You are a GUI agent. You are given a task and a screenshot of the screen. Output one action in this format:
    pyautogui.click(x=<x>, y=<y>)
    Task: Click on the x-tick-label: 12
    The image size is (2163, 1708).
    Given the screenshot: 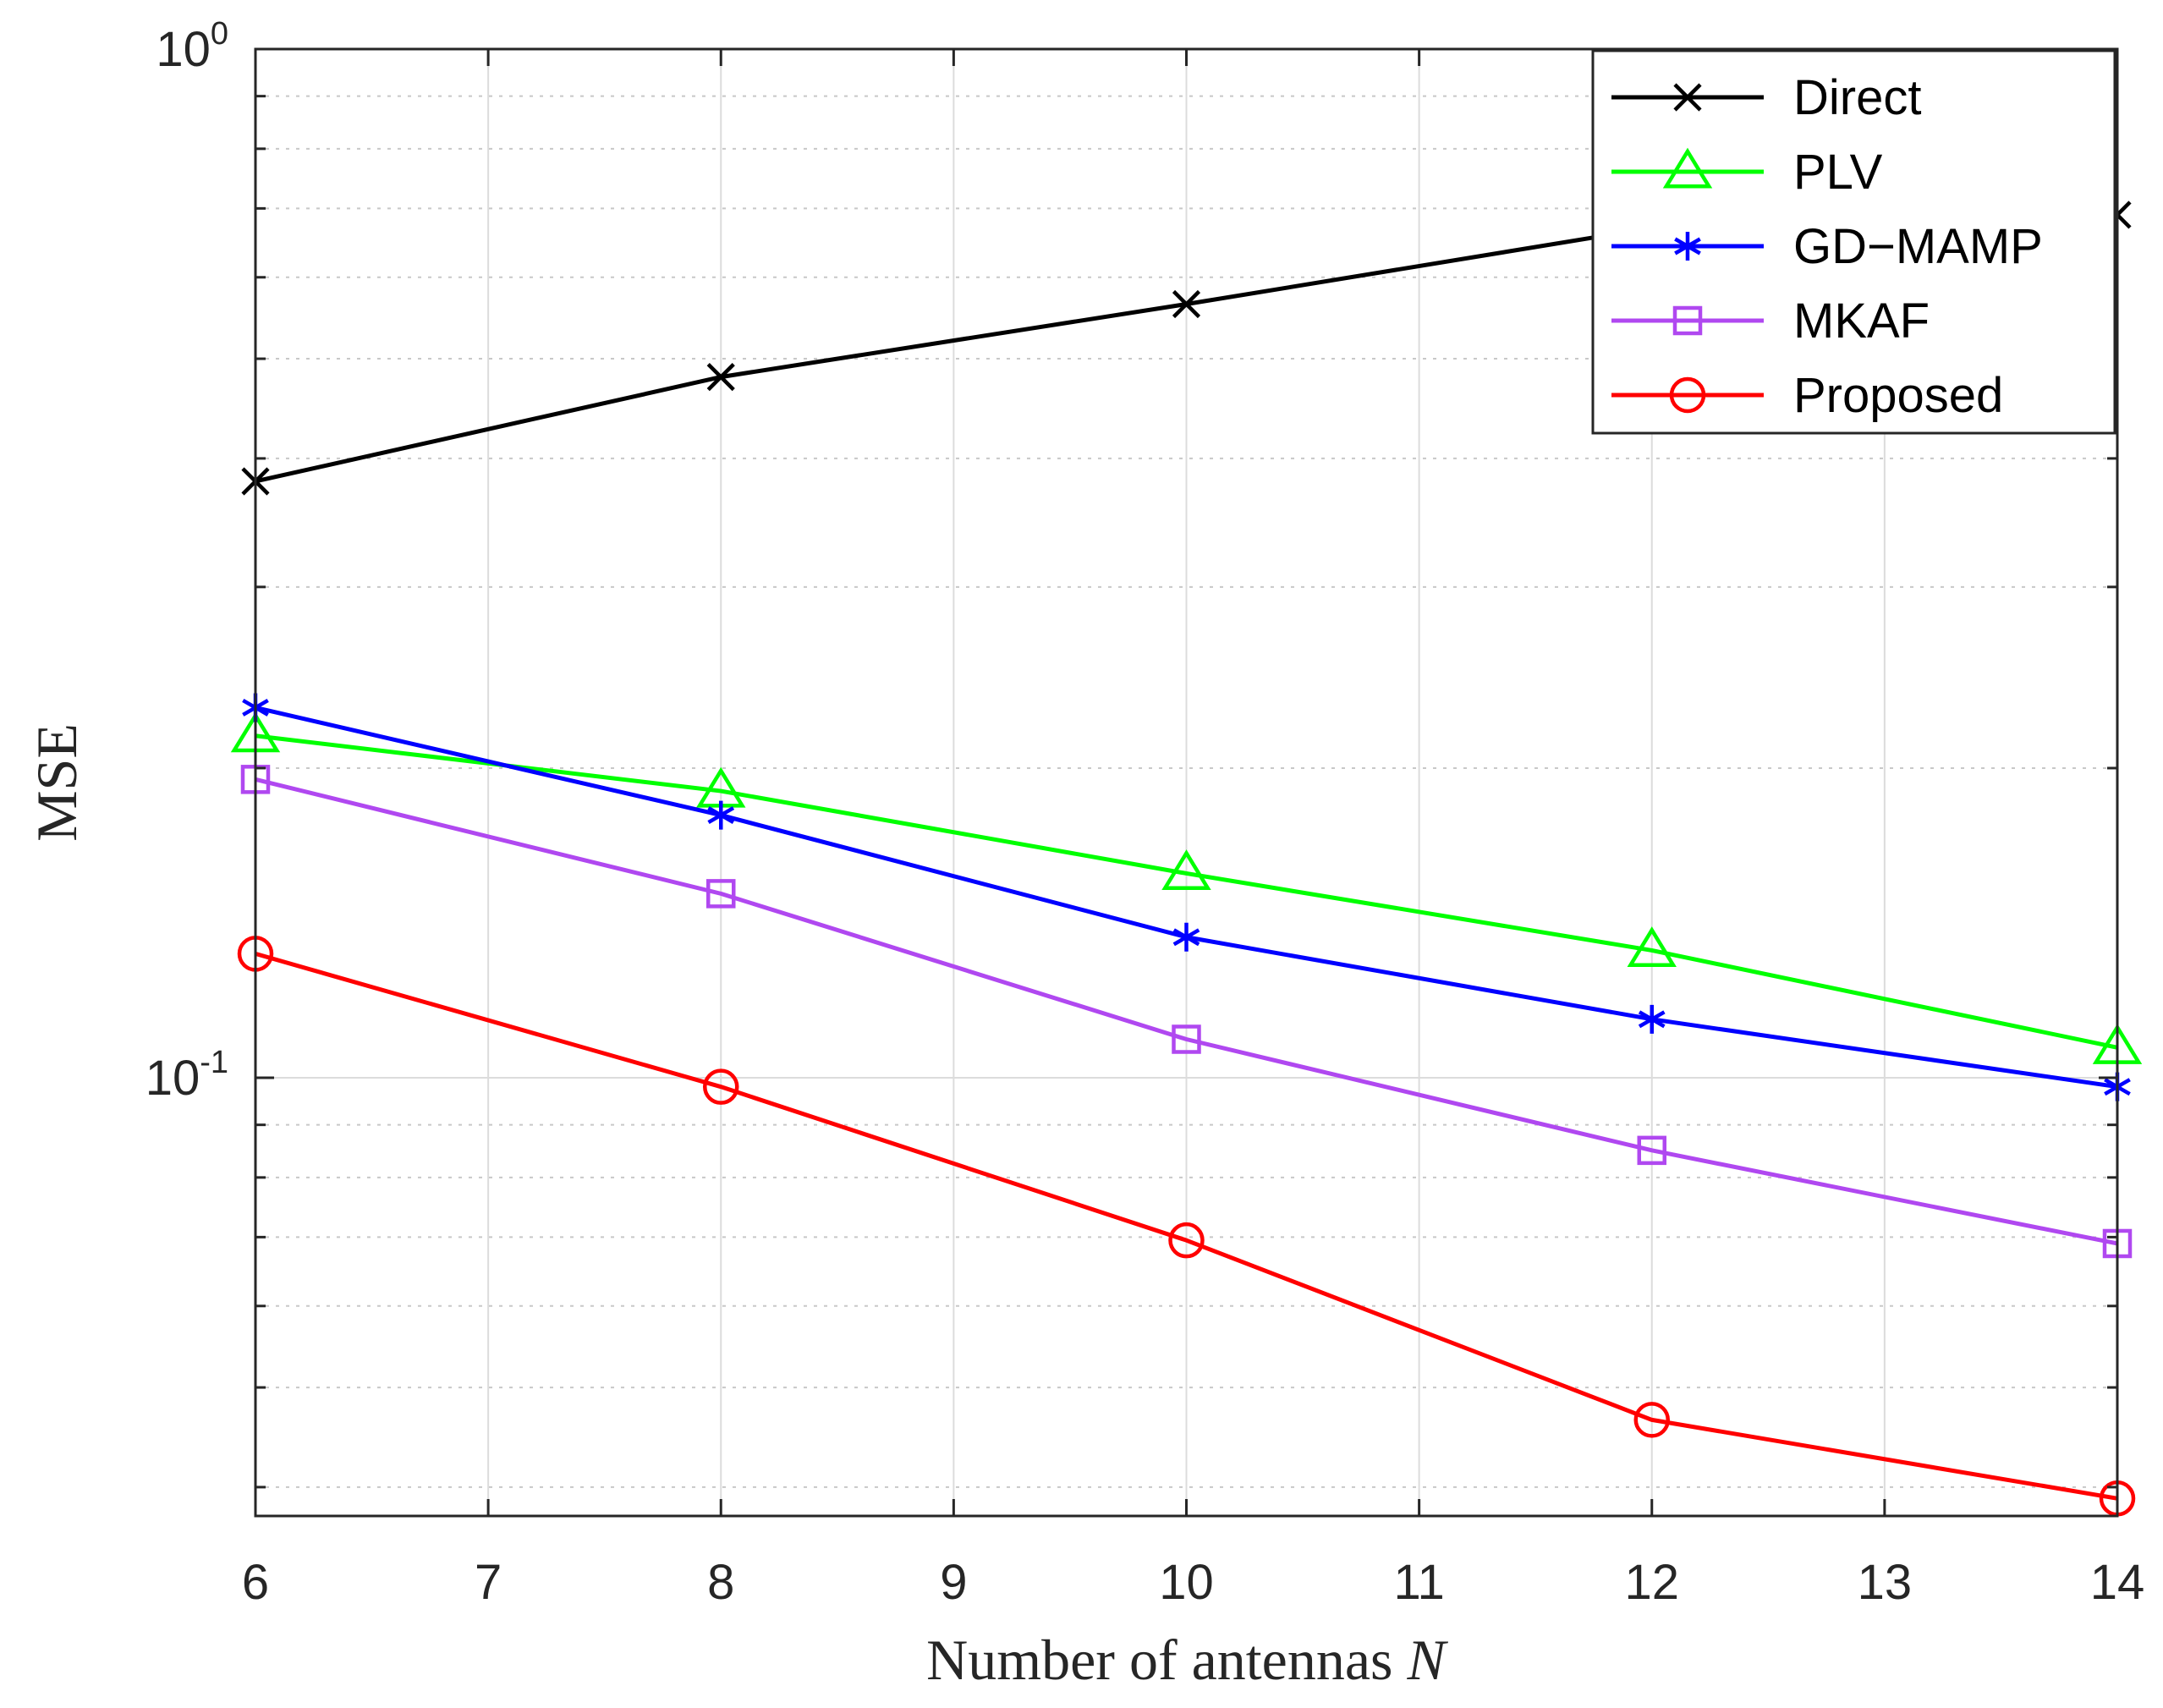 What is the action you would take?
    pyautogui.click(x=1651, y=1582)
    